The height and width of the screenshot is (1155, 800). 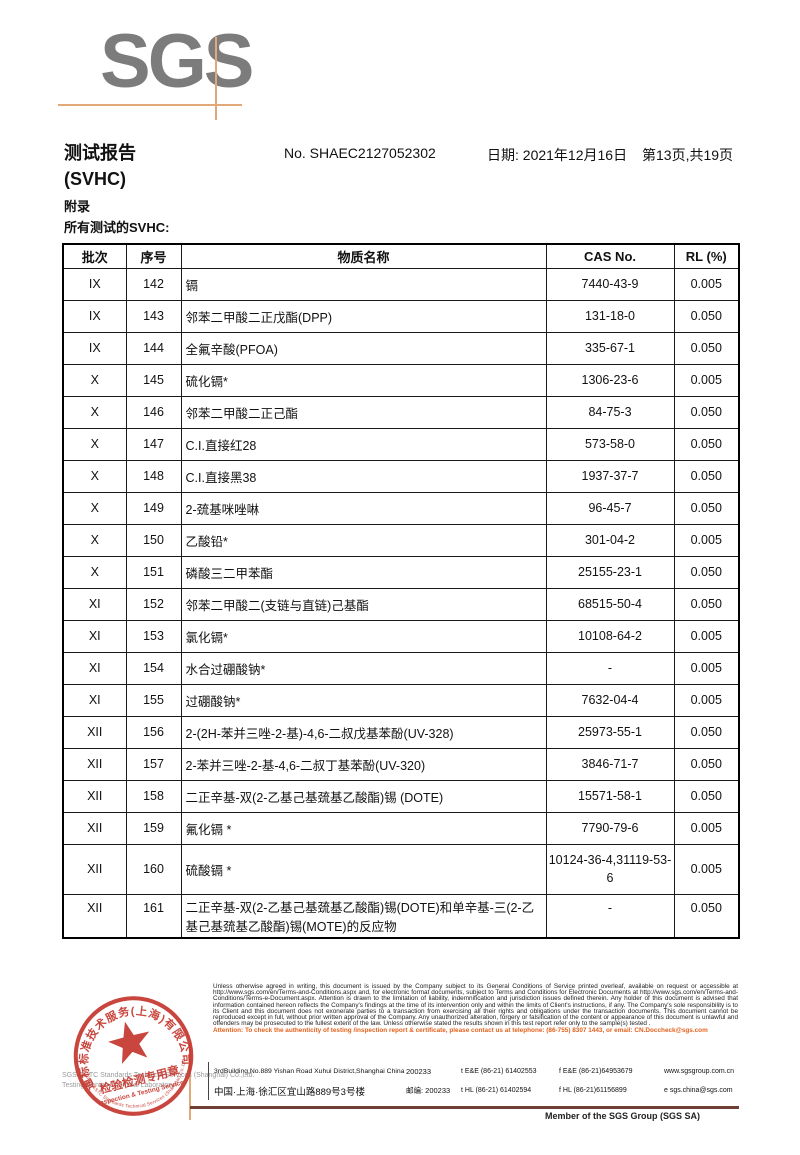 I want to click on cell-index: 156, so click(x=153, y=732).